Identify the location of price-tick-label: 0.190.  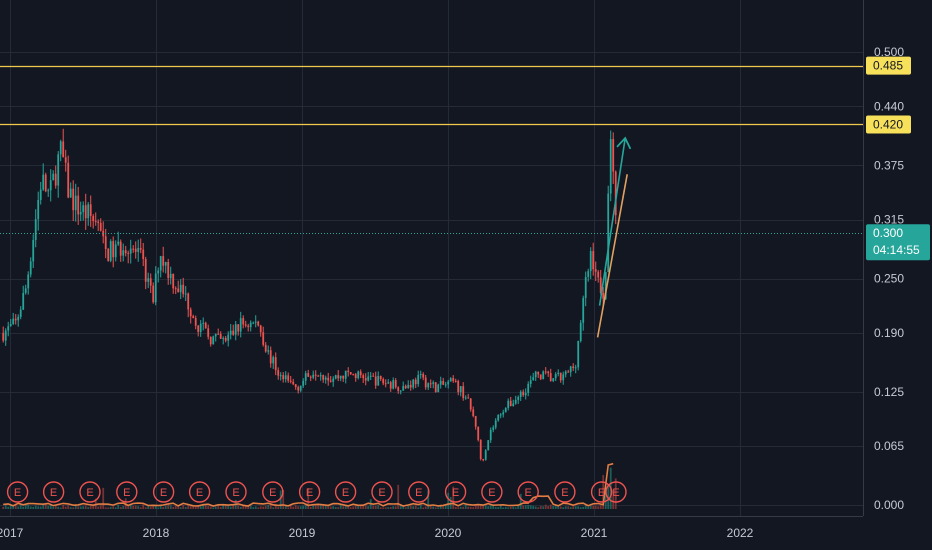
(889, 333).